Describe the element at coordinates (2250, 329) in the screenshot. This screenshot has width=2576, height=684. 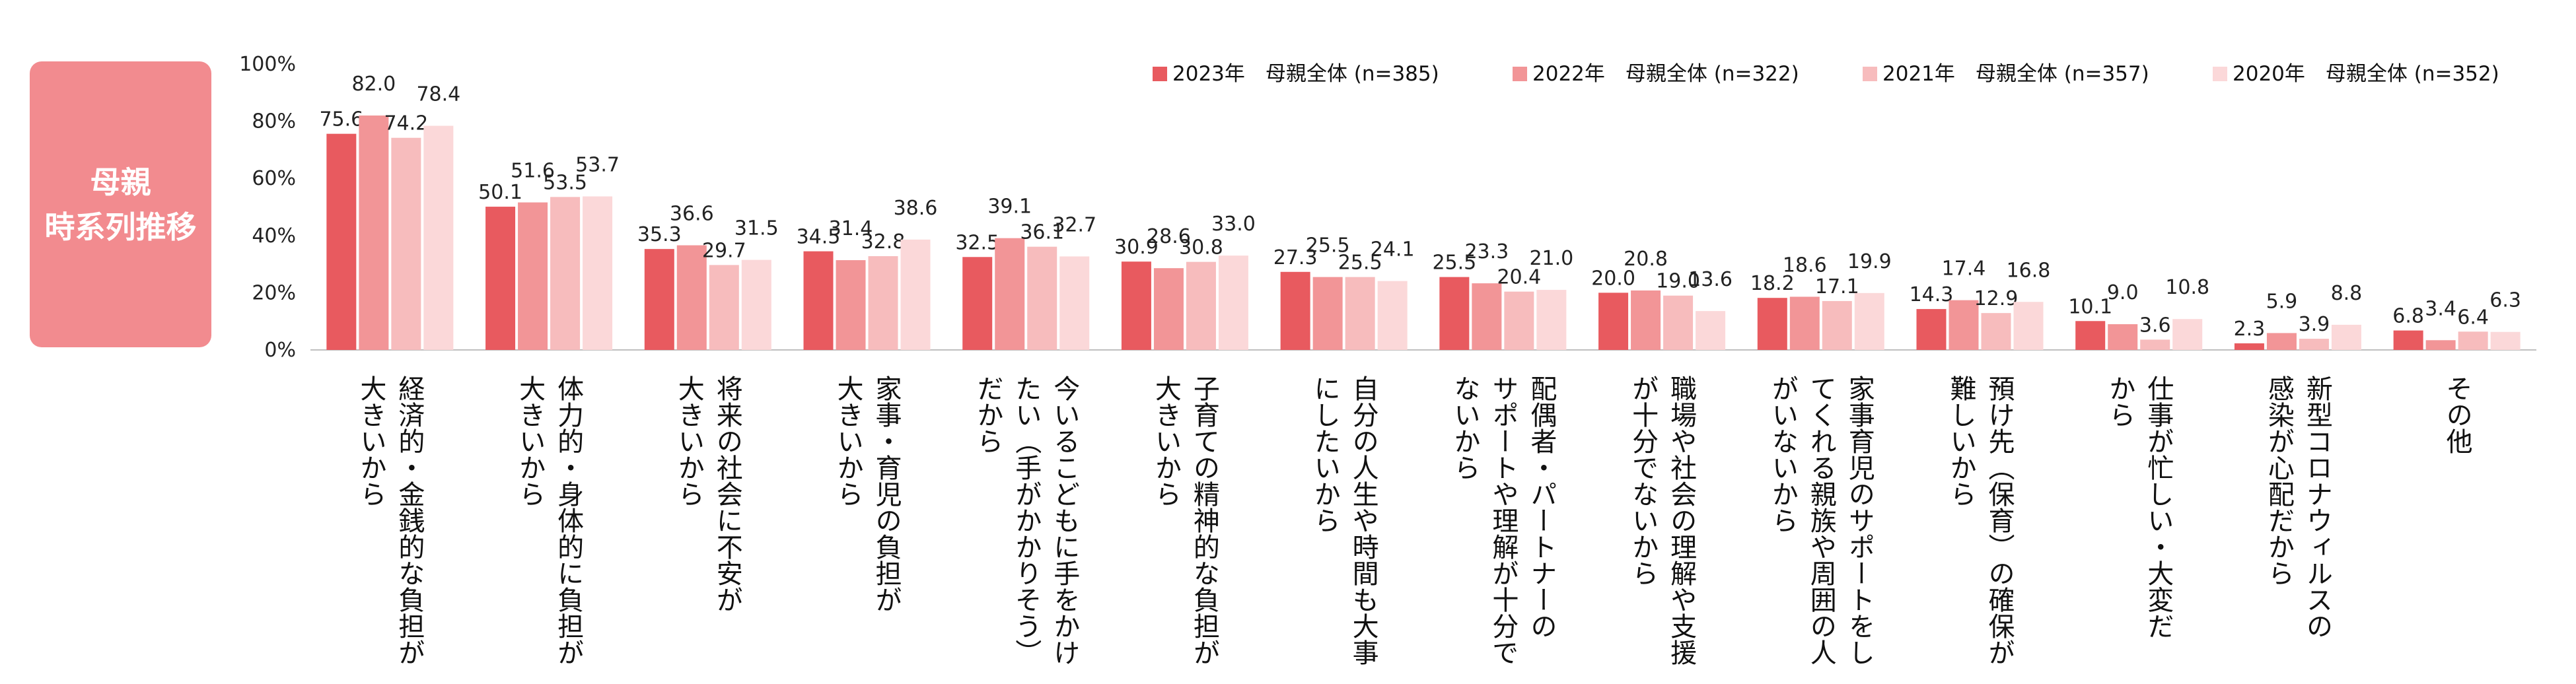
I see `data-label: 2.3` at that location.